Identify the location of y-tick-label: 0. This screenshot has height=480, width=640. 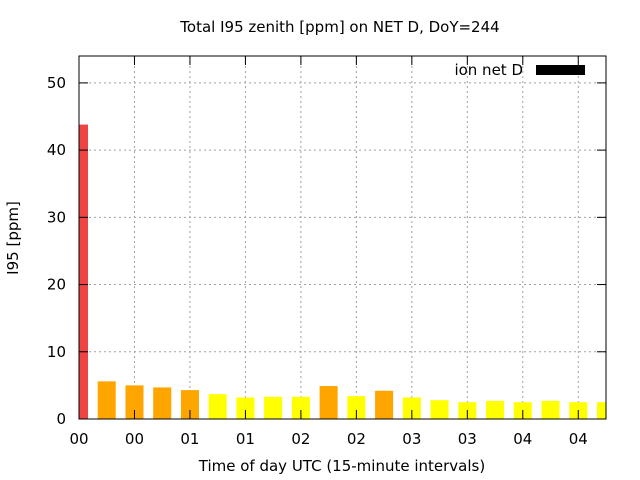
(61, 419).